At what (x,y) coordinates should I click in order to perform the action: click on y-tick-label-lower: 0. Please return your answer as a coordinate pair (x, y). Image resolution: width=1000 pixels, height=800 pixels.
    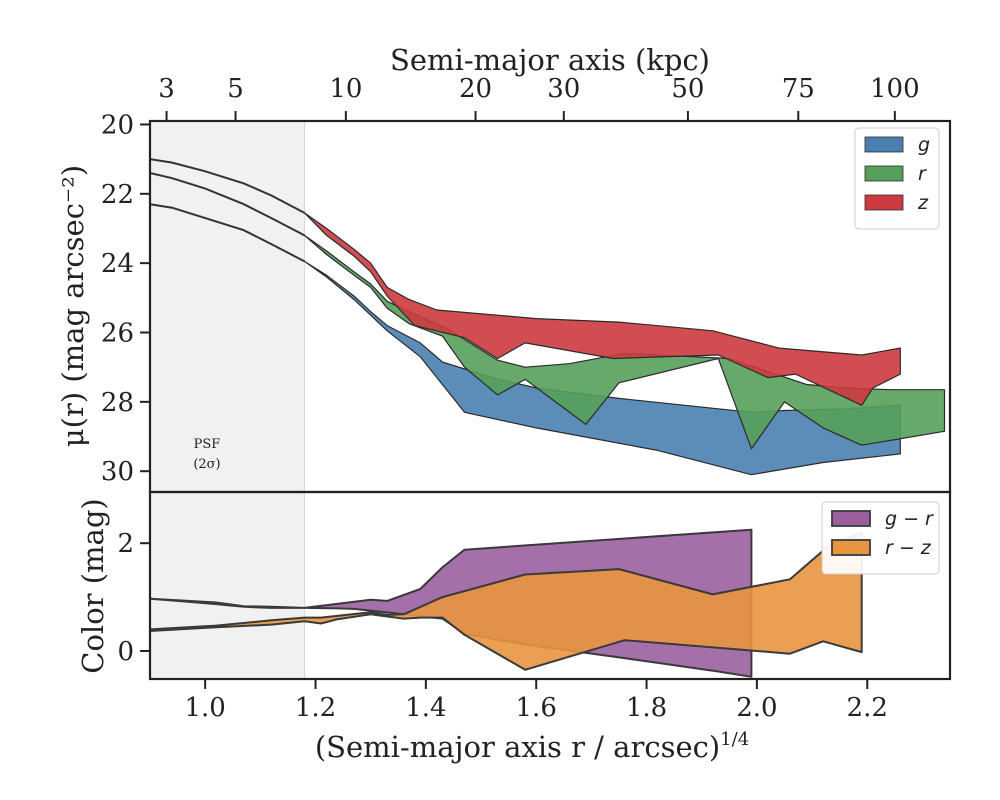
    Looking at the image, I should click on (125, 652).